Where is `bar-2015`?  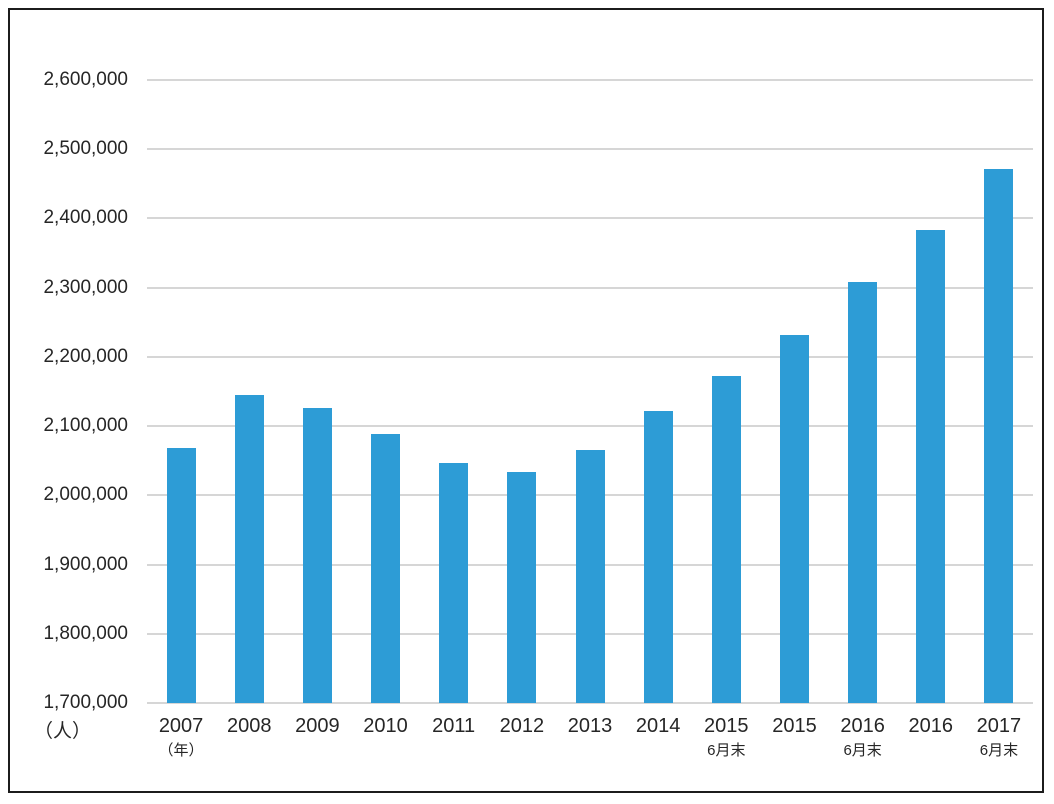 bar-2015 is located at coordinates (794, 518).